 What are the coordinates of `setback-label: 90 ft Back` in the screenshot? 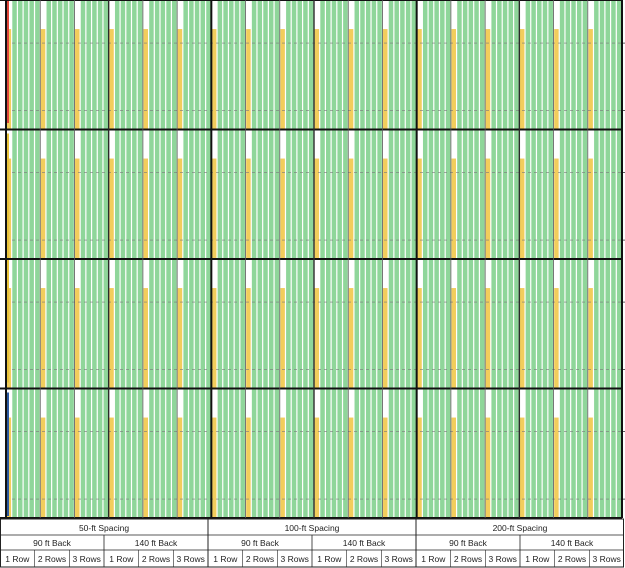 It's located at (468, 543).